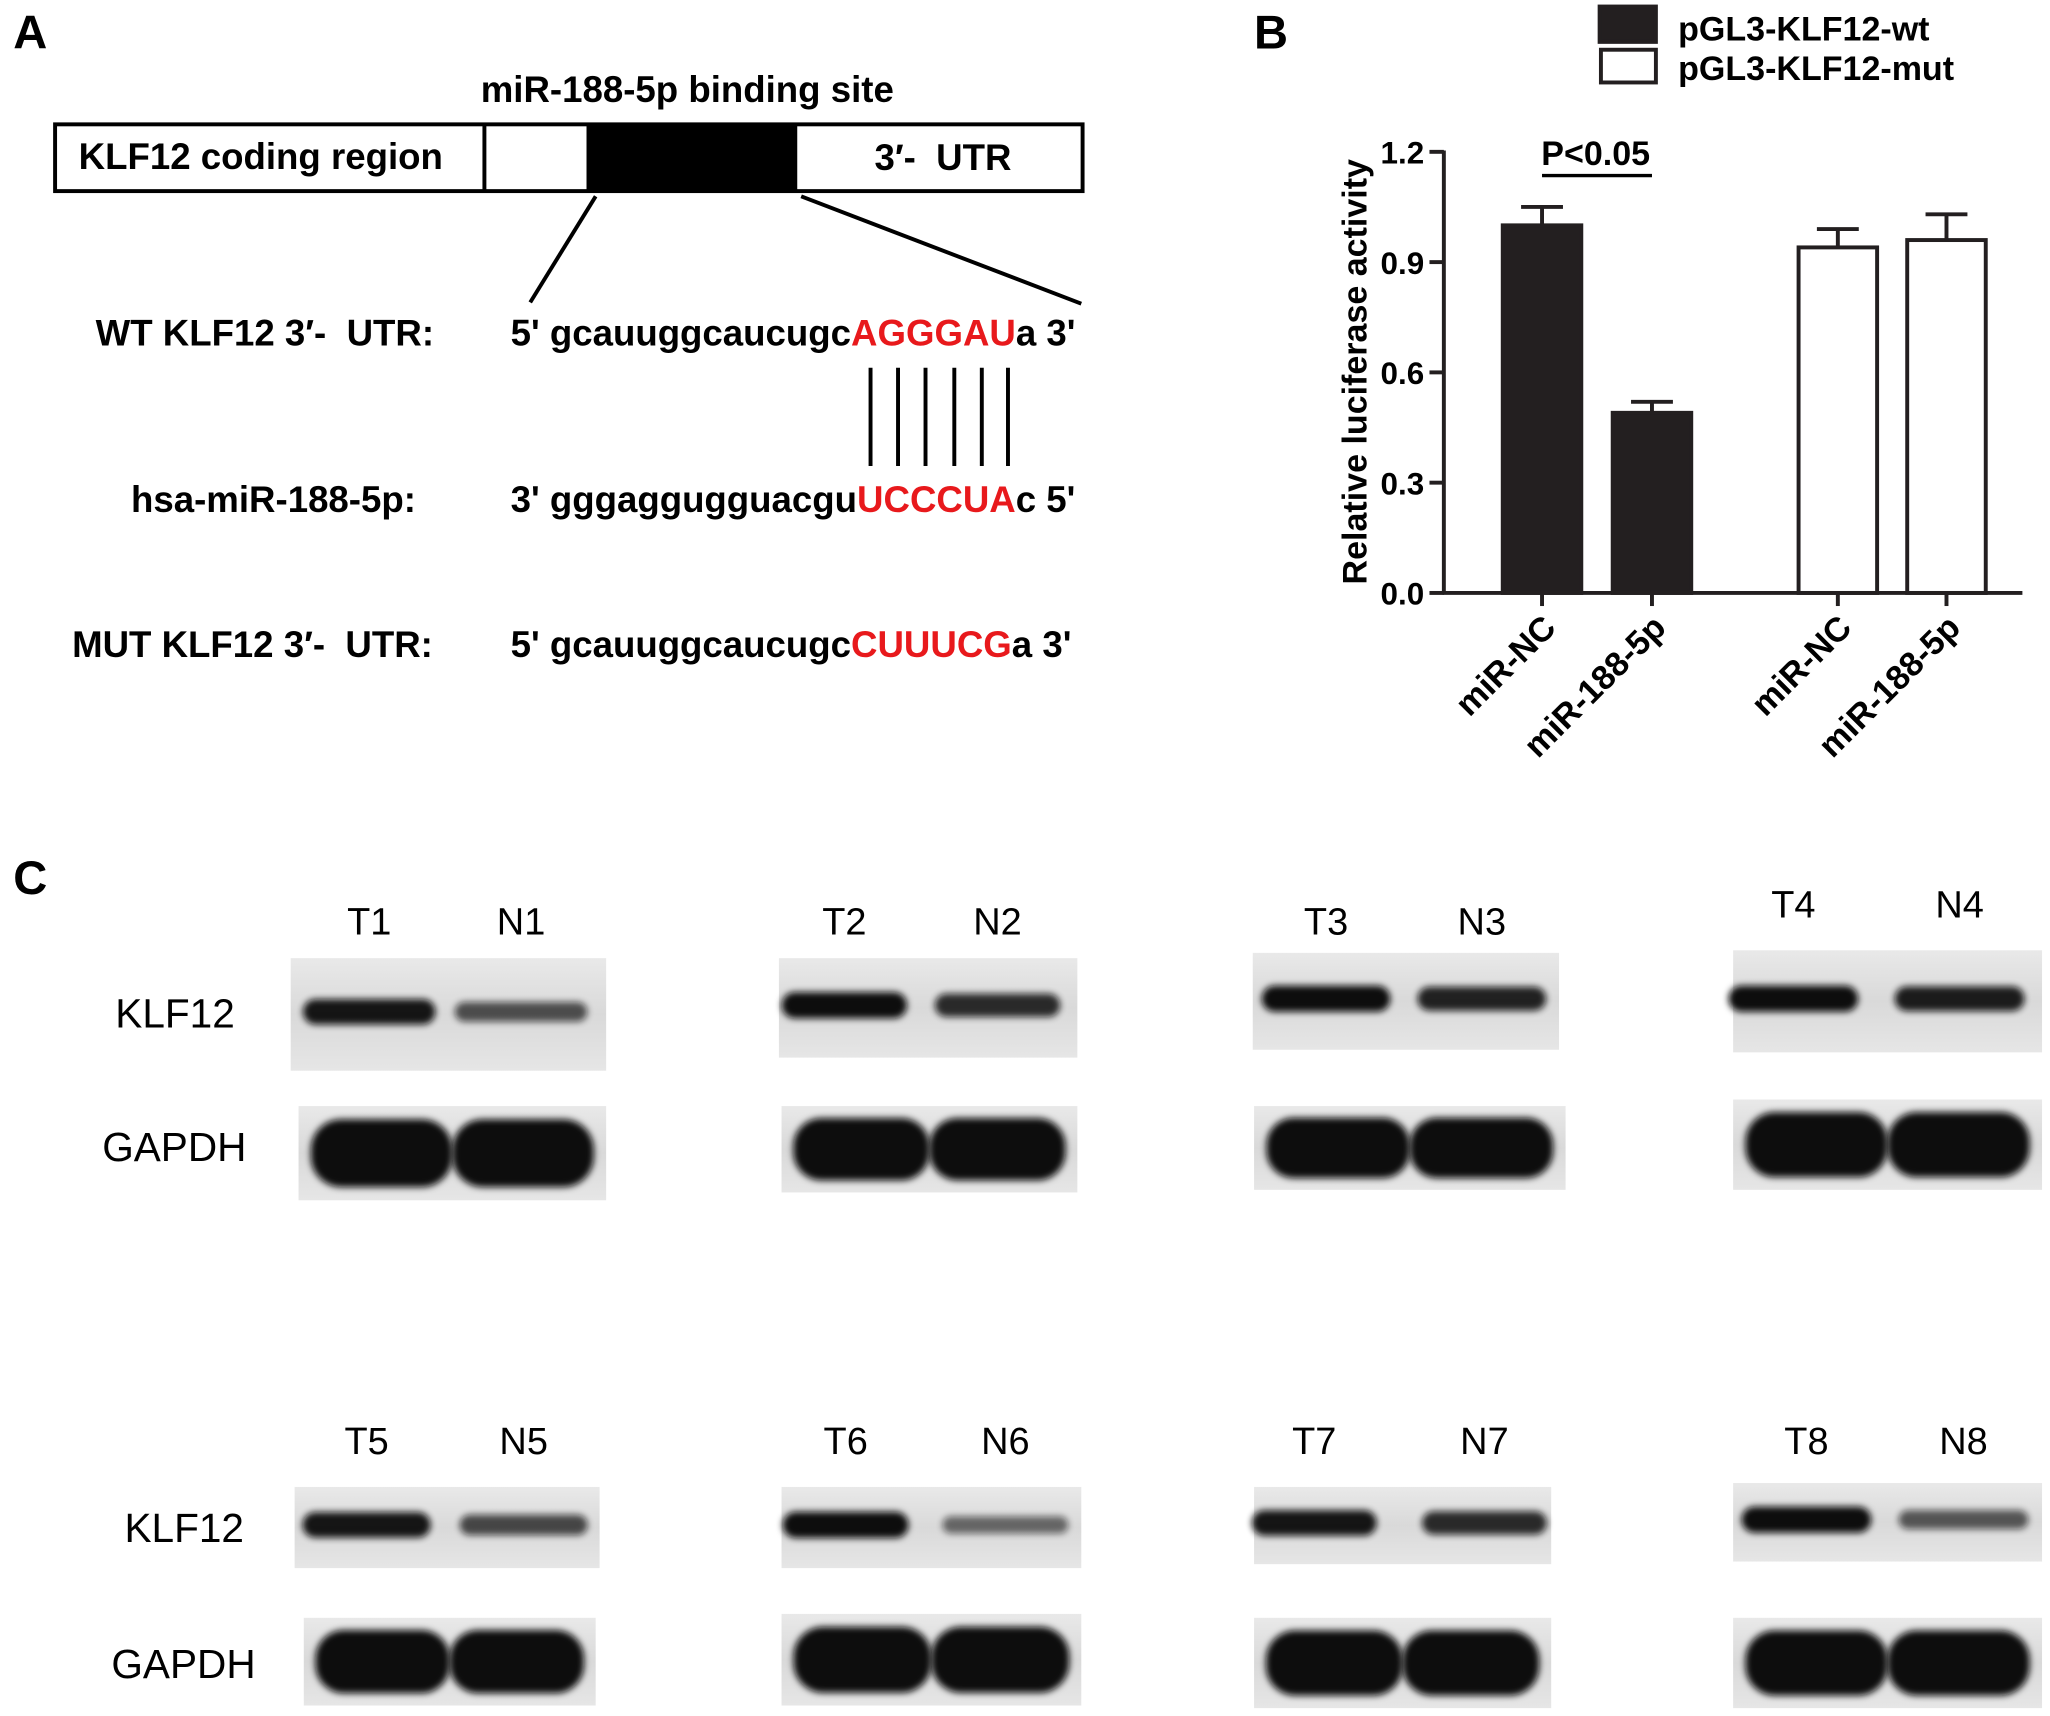  I want to click on lane-label-normal: N5, so click(523, 1442).